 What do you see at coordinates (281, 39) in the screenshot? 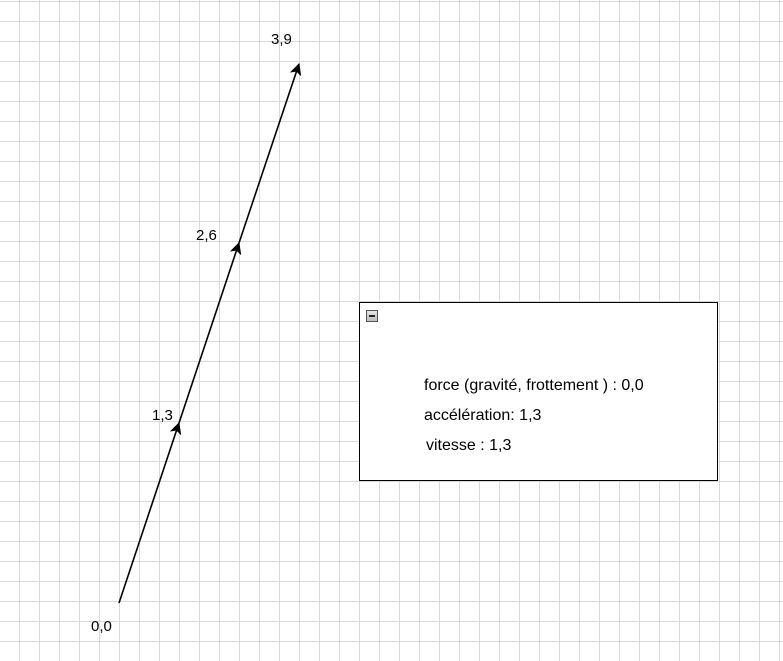
I see `point-label-3-9: 3,9` at bounding box center [281, 39].